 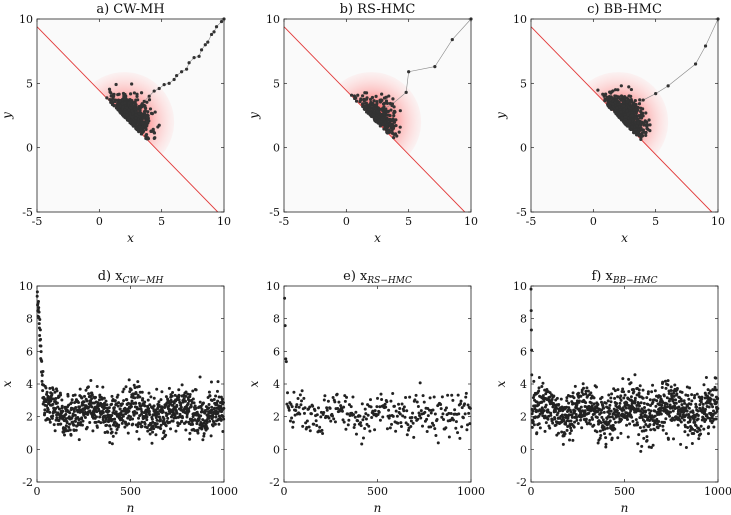 I want to click on panel-f-ytick-label: 6, so click(x=523, y=351).